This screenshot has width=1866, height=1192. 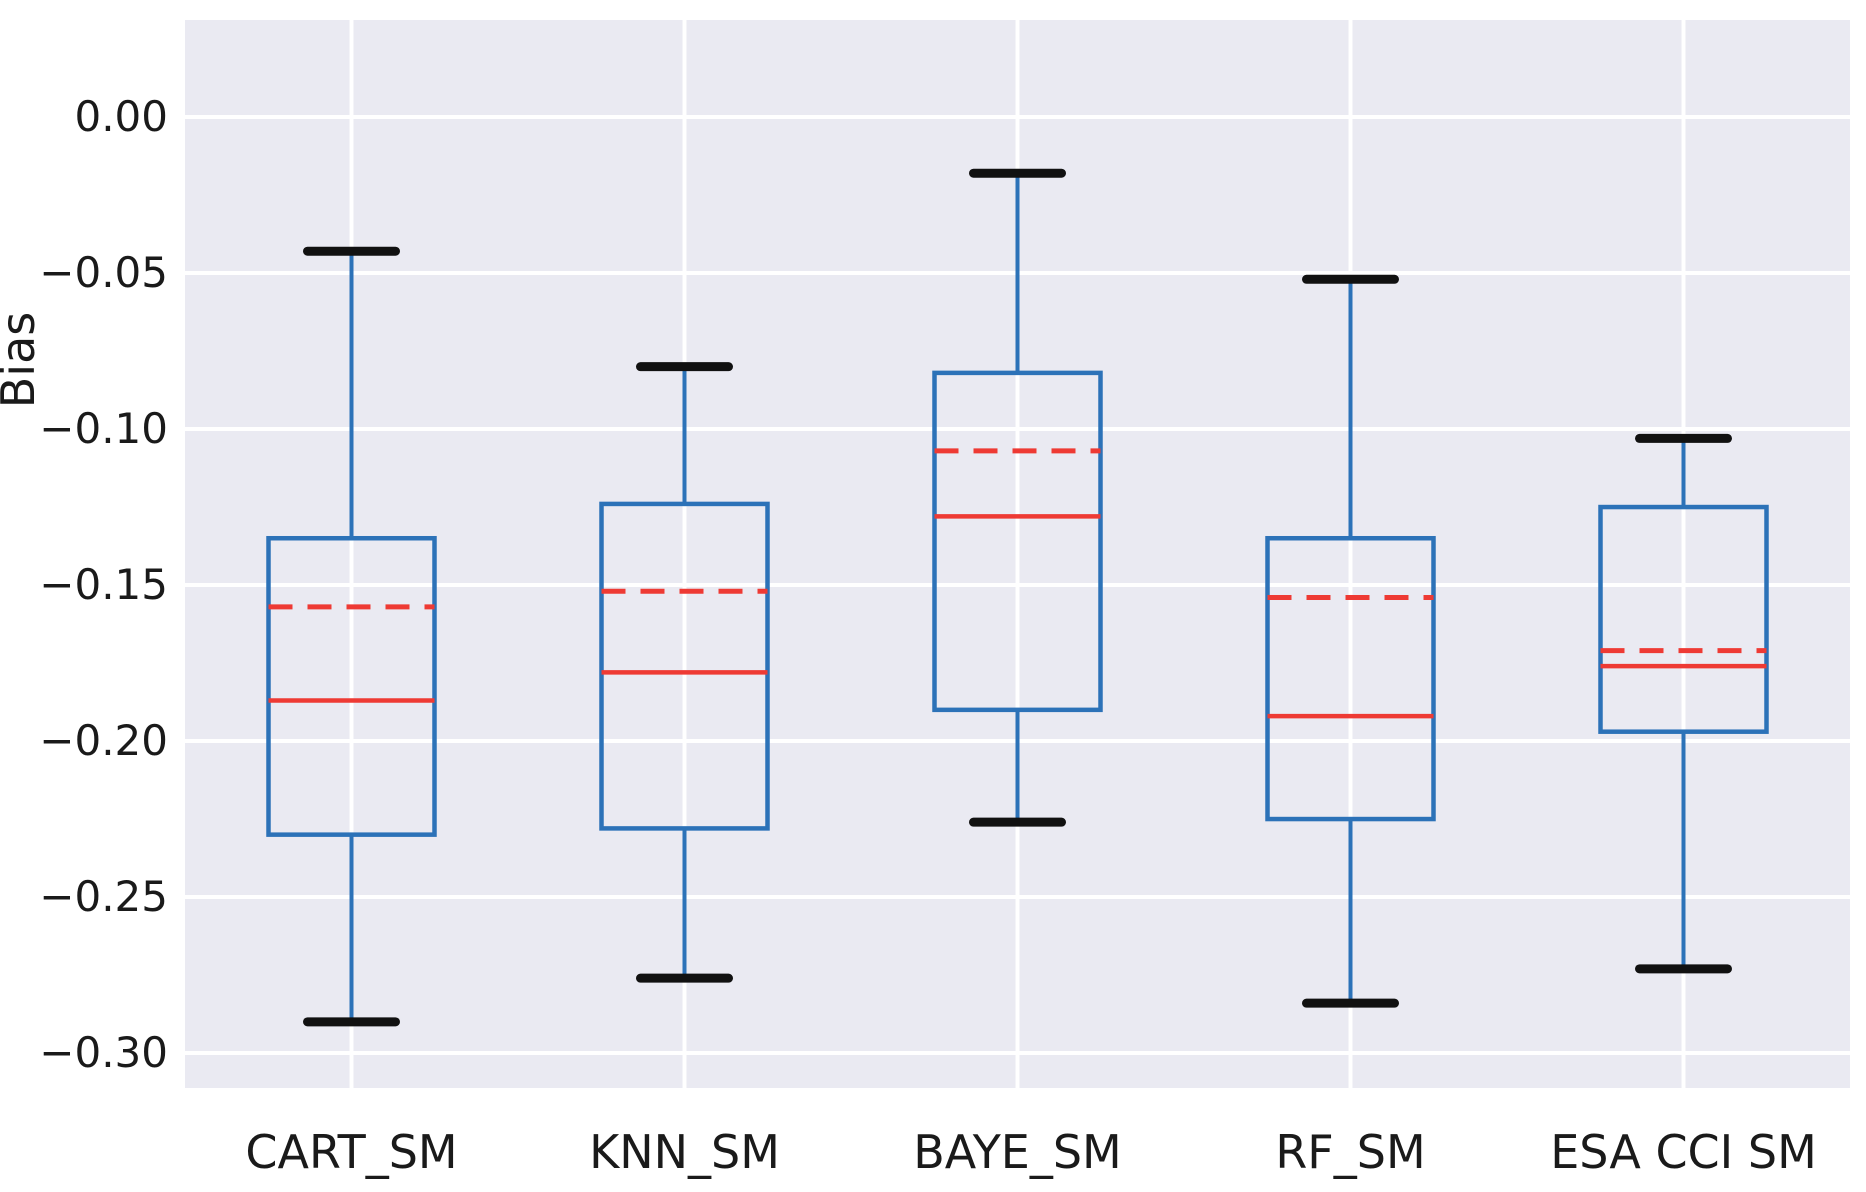 What do you see at coordinates (351, 1152) in the screenshot?
I see `x-tick-label-cart-sm: CART_SM` at bounding box center [351, 1152].